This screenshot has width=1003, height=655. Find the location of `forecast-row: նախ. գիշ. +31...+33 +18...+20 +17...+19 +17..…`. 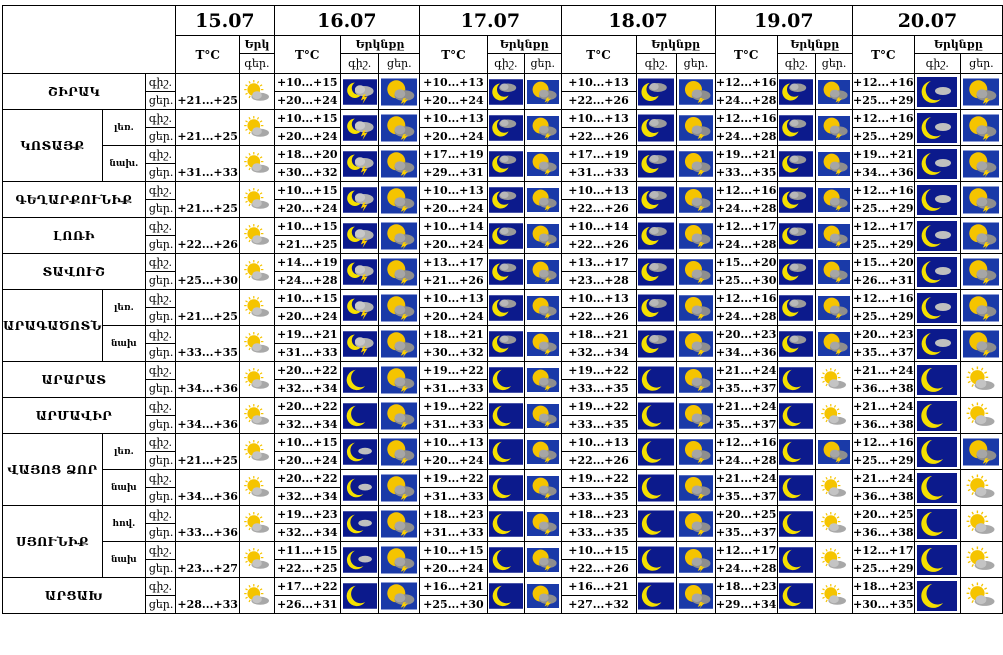

forecast-row: նախ. գիշ. +31...+33 +18...+20 +17...+19 +17..… is located at coordinates (503, 163).